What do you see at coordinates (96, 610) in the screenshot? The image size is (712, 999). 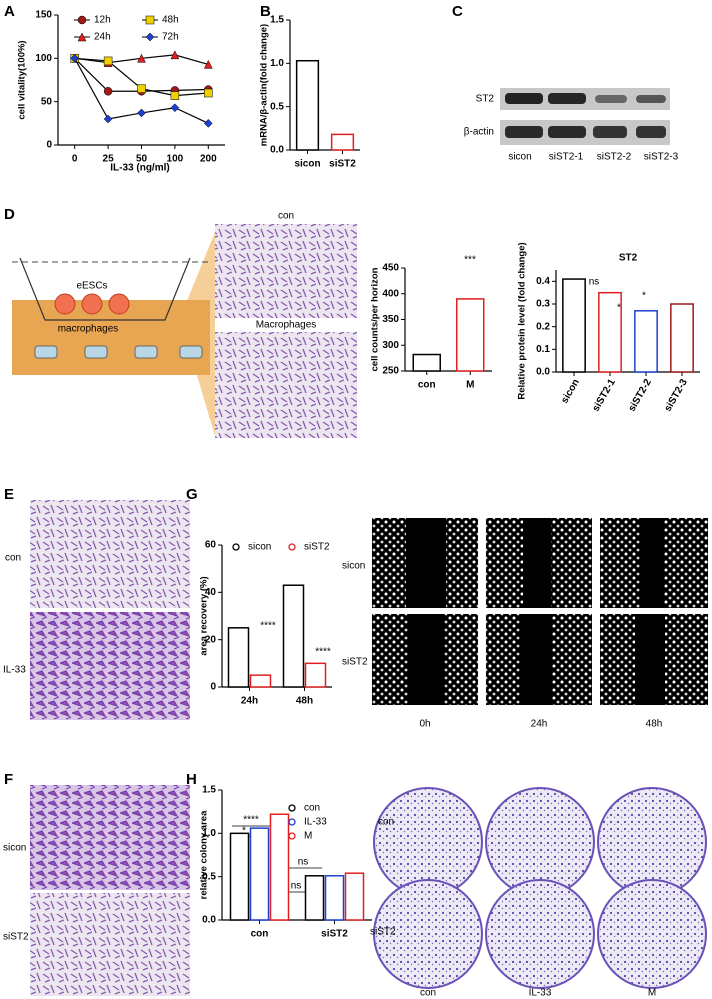 I see `micrographs-e: con IL-33` at bounding box center [96, 610].